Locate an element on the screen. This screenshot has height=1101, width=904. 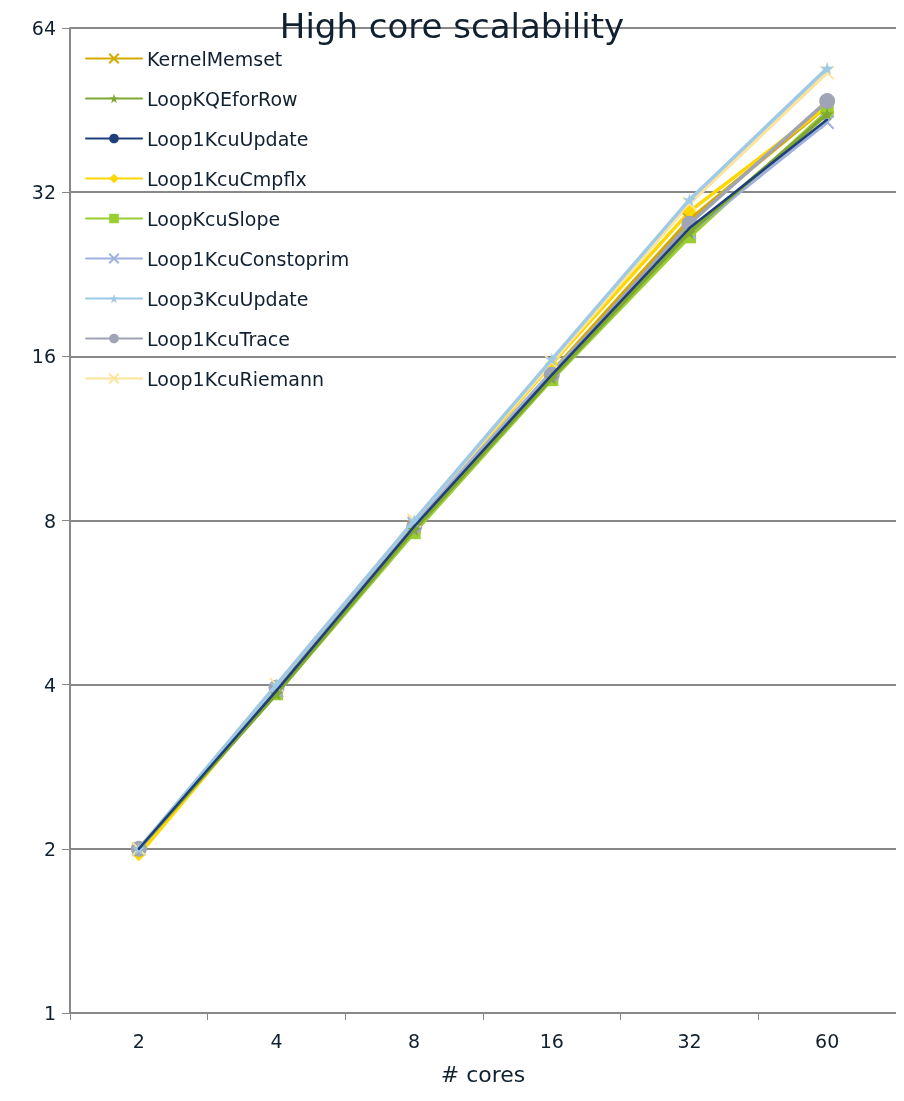
legend-label: Loop1KcuCmpflx is located at coordinates (227, 178).